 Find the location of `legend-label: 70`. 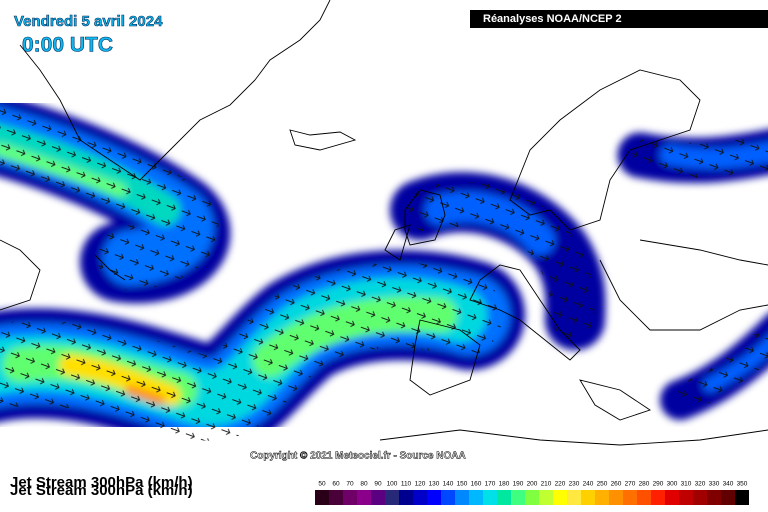

legend-label: 70 is located at coordinates (350, 484).